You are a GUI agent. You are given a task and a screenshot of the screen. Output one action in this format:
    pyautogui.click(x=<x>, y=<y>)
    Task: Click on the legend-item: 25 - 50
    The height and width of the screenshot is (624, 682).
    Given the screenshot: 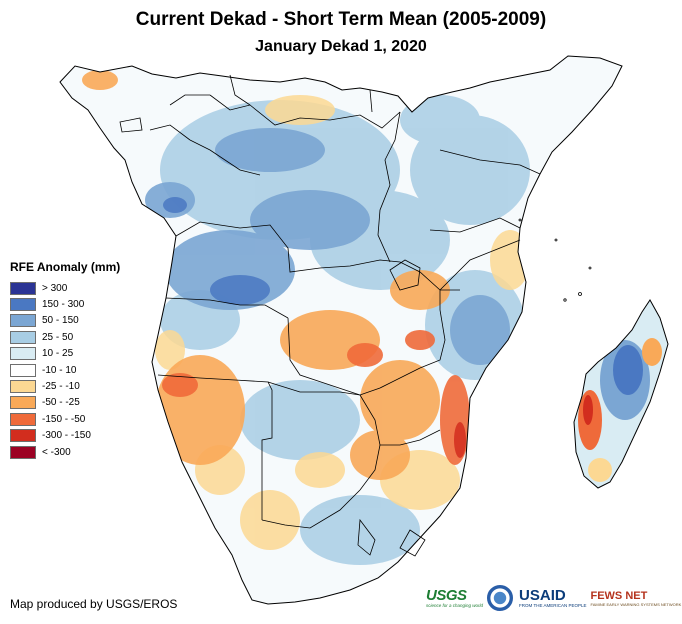 What is the action you would take?
    pyautogui.click(x=65, y=337)
    